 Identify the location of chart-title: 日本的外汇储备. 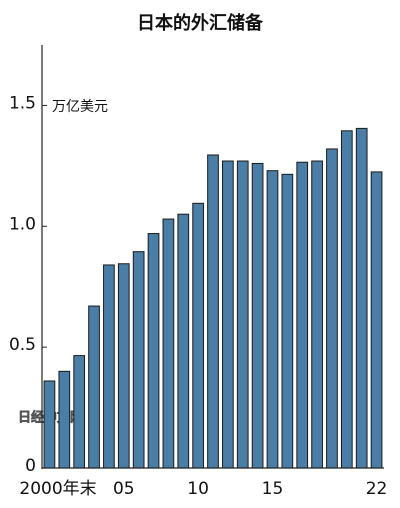
(200, 23).